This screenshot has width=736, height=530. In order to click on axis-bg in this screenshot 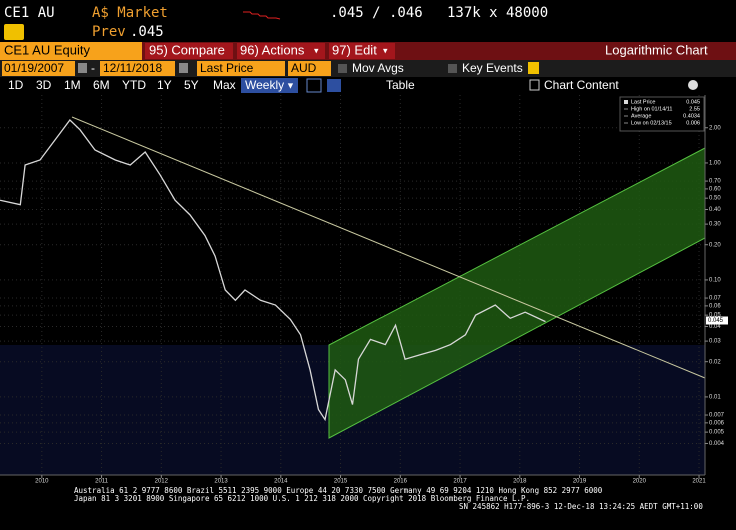, I will do `click(720, 290)`.